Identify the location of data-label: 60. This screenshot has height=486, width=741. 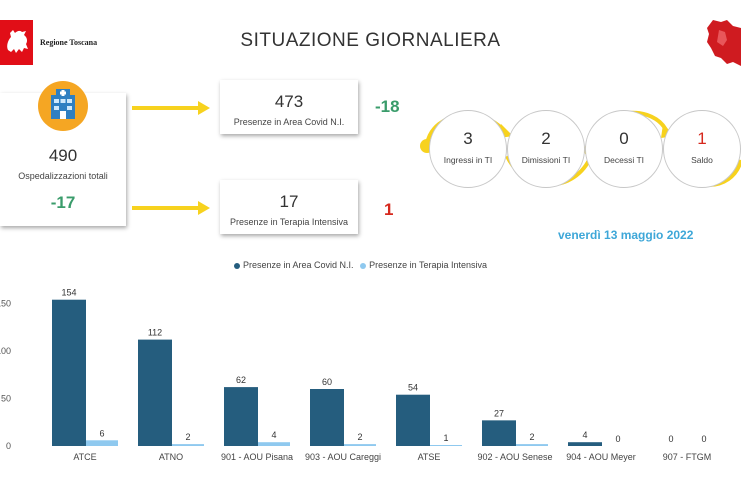
(327, 382).